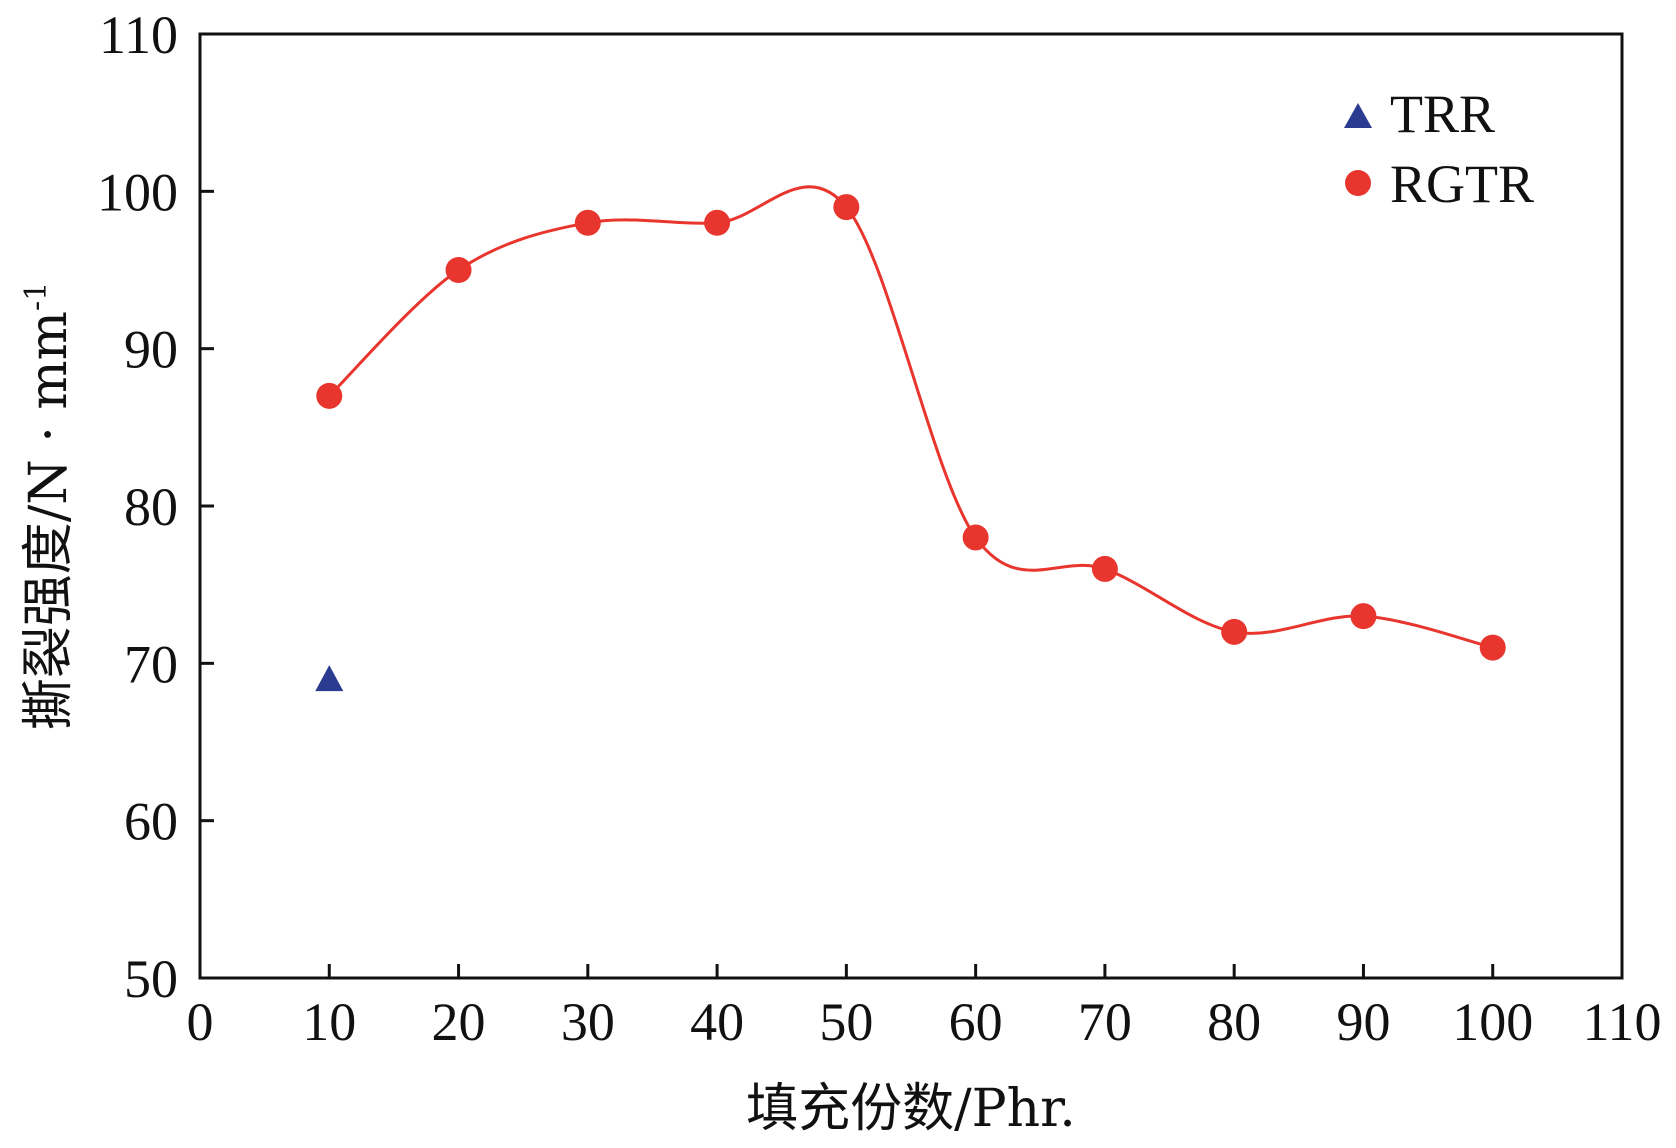 The image size is (1676, 1148). I want to click on x-axis-ticks: 0 10 20 30 40 50 60 70 80 90 100 110, so click(924, 1008).